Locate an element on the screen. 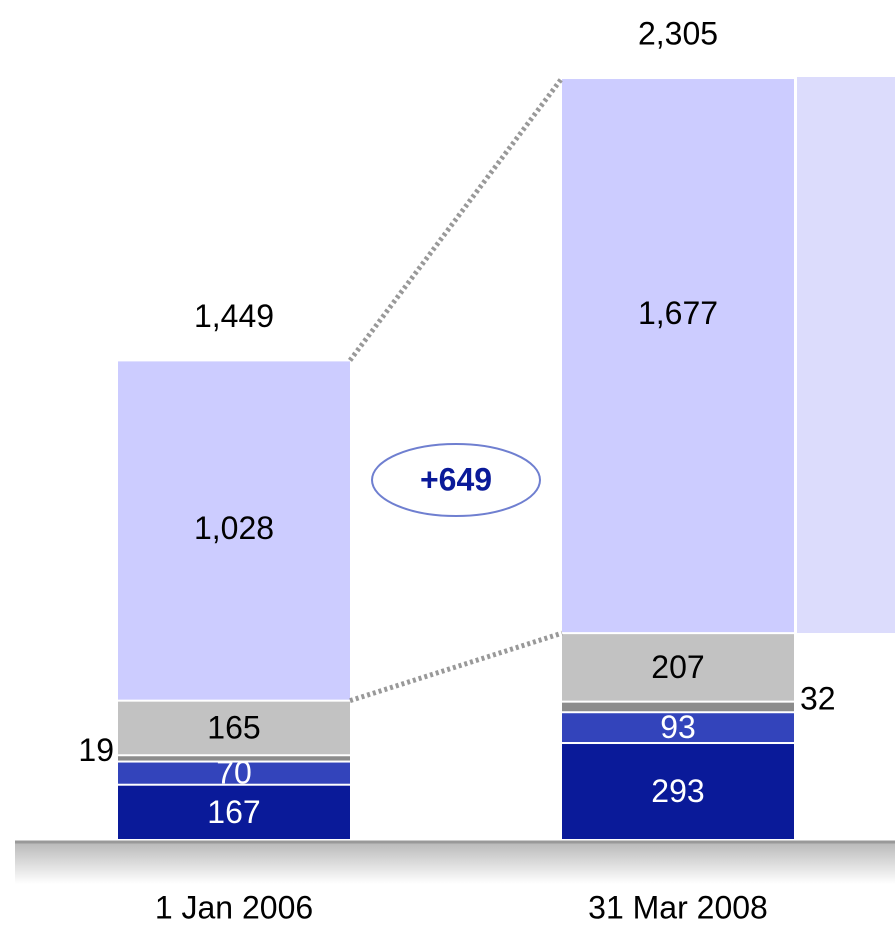 Image resolution: width=895 pixels, height=926 pixels. value-label: 19 is located at coordinates (96, 750).